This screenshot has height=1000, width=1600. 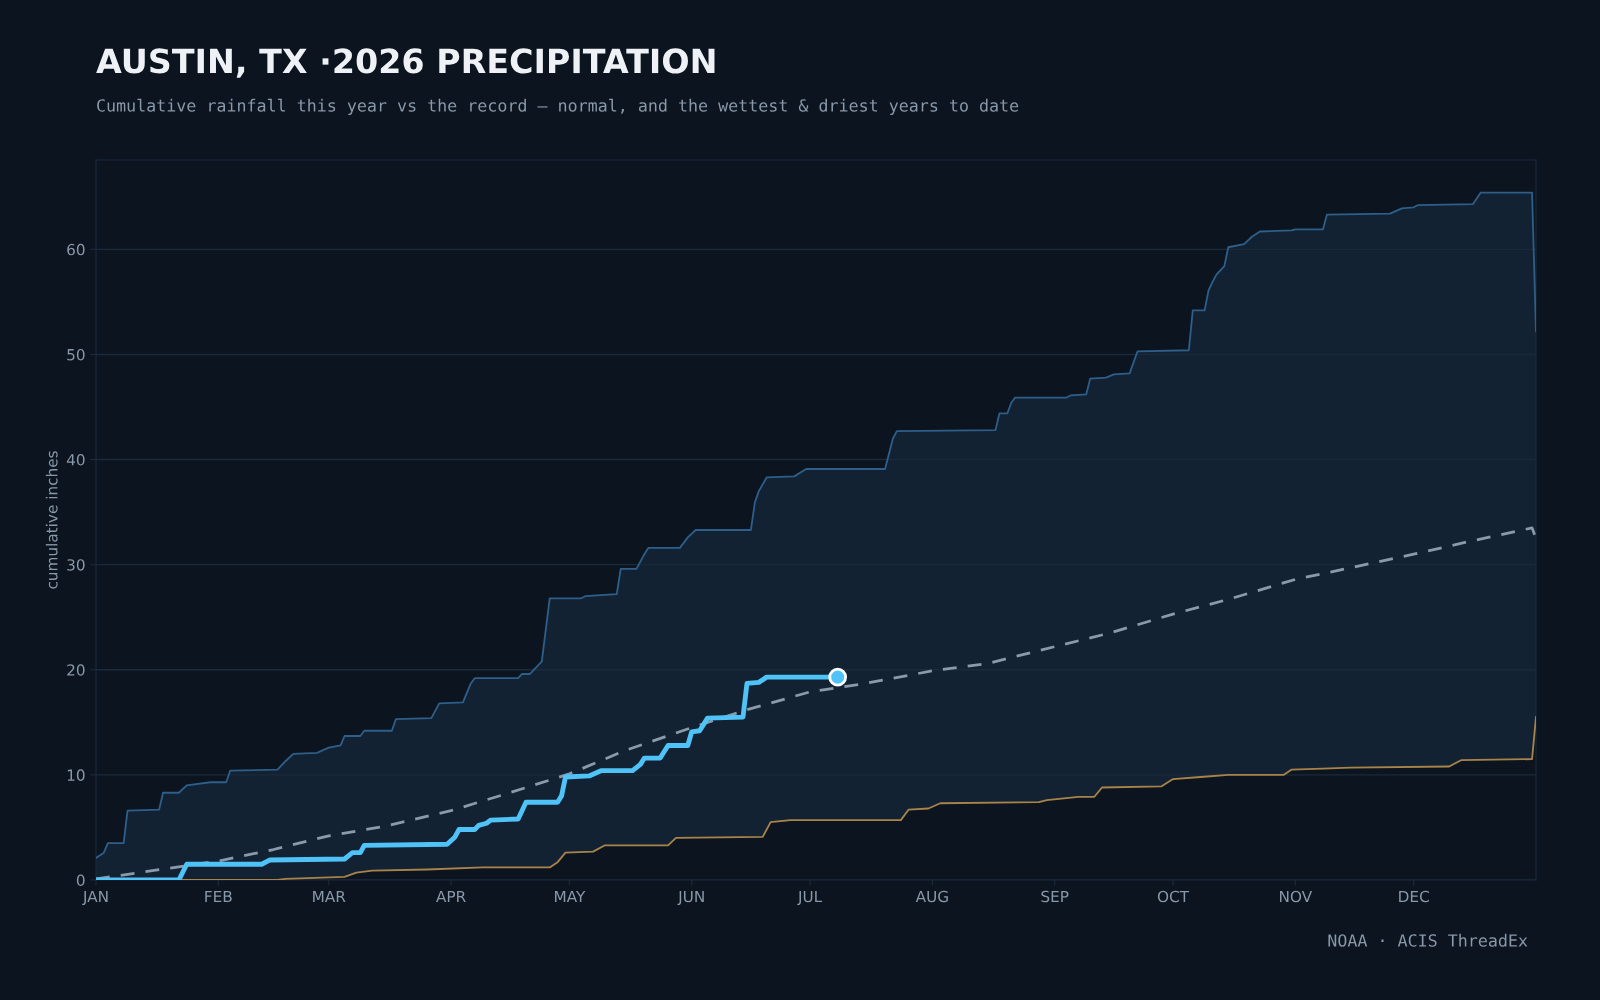 What do you see at coordinates (405, 63) in the screenshot?
I see `chart-title: AUSTIN, TX ·2026 PRECIPITATION` at bounding box center [405, 63].